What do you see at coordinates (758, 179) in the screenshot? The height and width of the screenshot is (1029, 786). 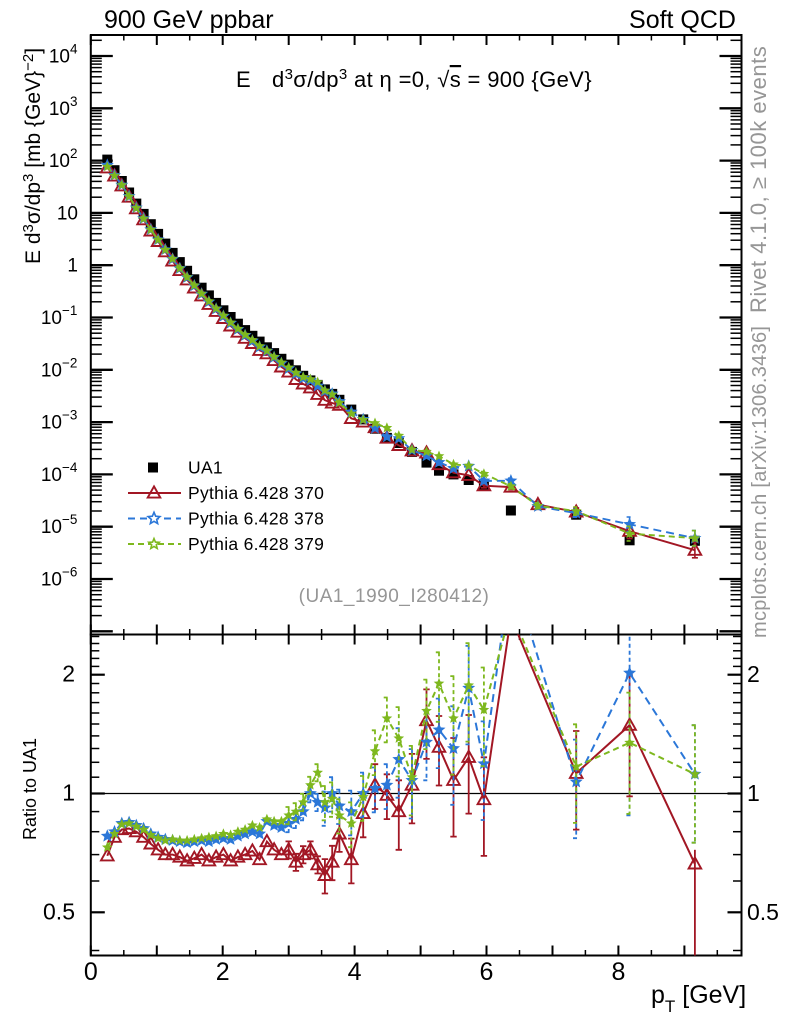 I see `svg-text: Rivet 4.1.0, ≥ 100k events` at bounding box center [758, 179].